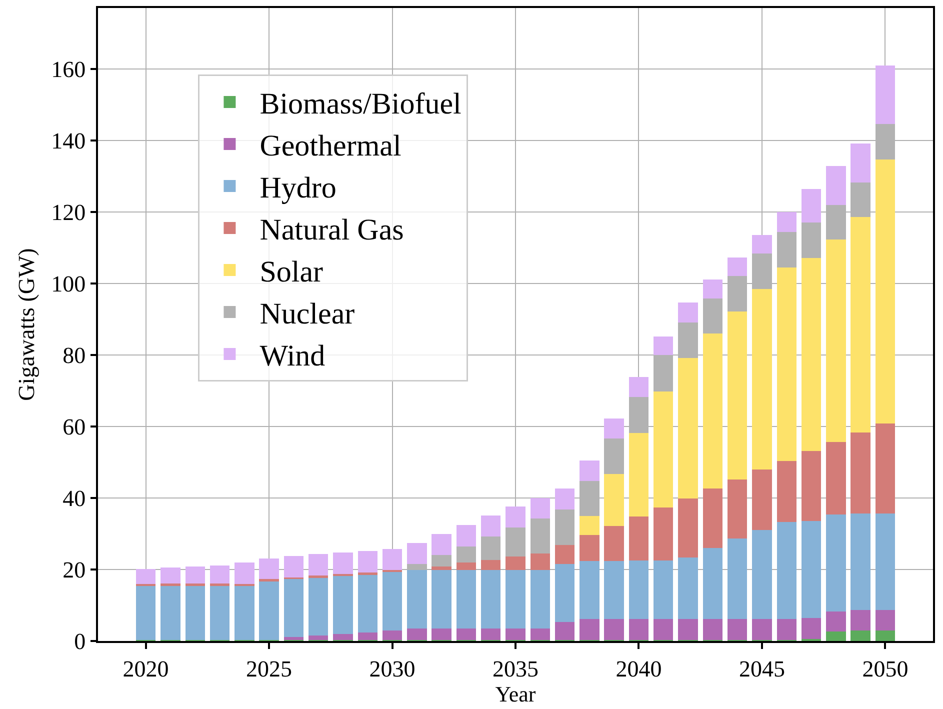 The width and height of the screenshot is (943, 709). What do you see at coordinates (298, 188) in the screenshot?
I see `legend-label: Hydro` at bounding box center [298, 188].